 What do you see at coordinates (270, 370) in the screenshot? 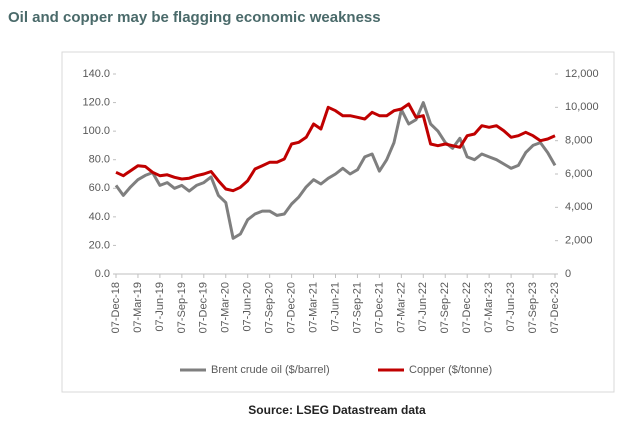
I see `legend-label: Brent crude oil ($/barrel)` at bounding box center [270, 370].